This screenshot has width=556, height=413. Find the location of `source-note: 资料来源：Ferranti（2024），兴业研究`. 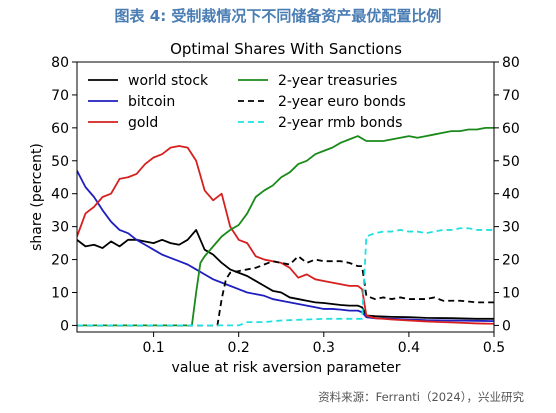

source-note: 资料来源：Ferranti（2024），兴业研究 is located at coordinates (421, 397).